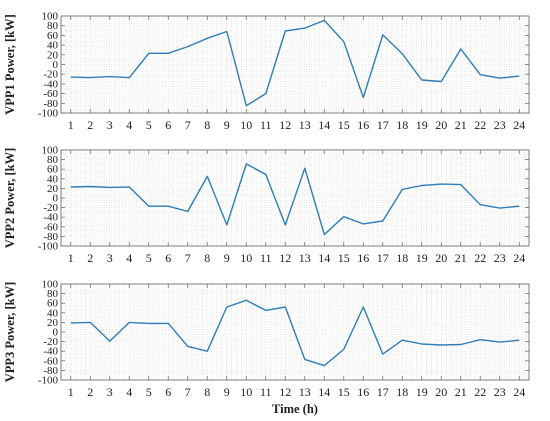 The width and height of the screenshot is (550, 421). I want to click on x-tick-label: 9, so click(227, 258).